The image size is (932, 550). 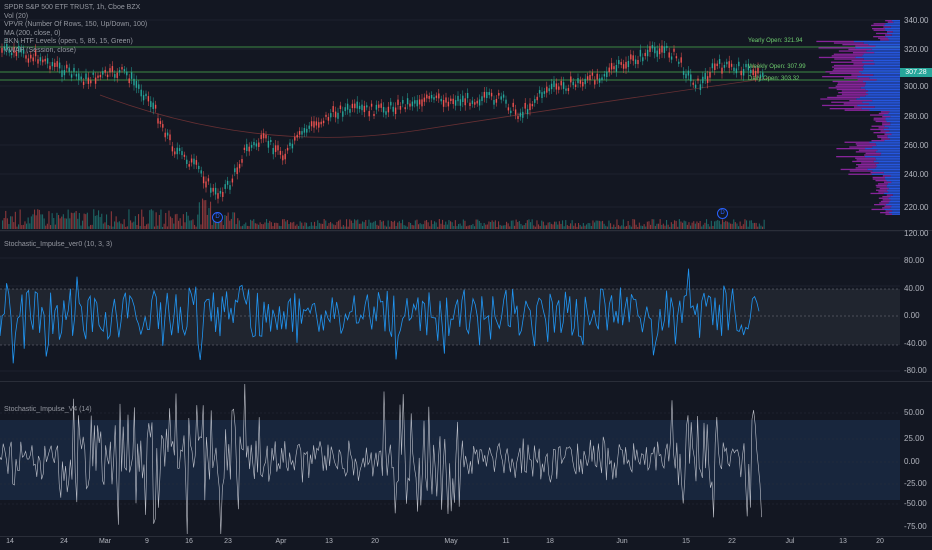 What do you see at coordinates (916, 305) in the screenshot?
I see `stochastic-axis: 120.00 80.00 40.00 0.00 -40.00 -80.00` at bounding box center [916, 305].